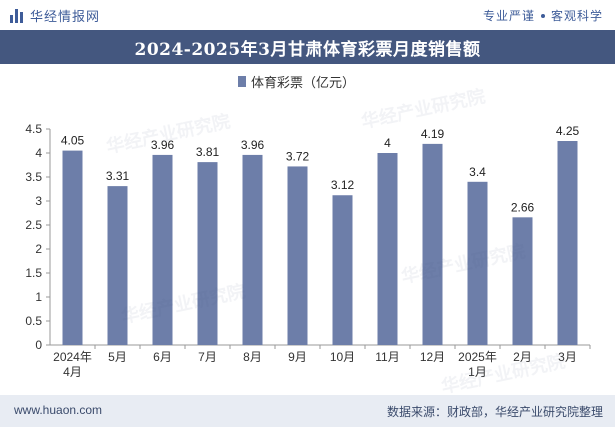 The height and width of the screenshot is (427, 615). Describe the element at coordinates (343, 185) in the screenshot. I see `data-label: 3.12` at that location.